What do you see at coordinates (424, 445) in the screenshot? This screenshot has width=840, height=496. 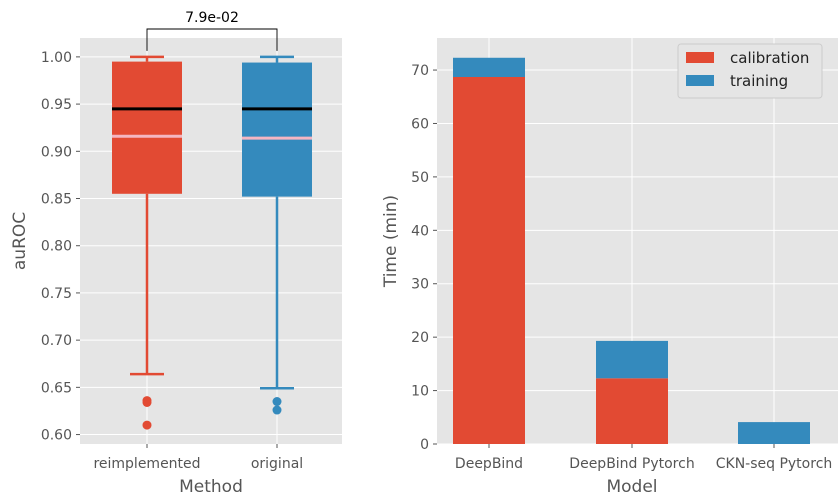 I see `barchart-y-tick-label: 0` at bounding box center [424, 445].